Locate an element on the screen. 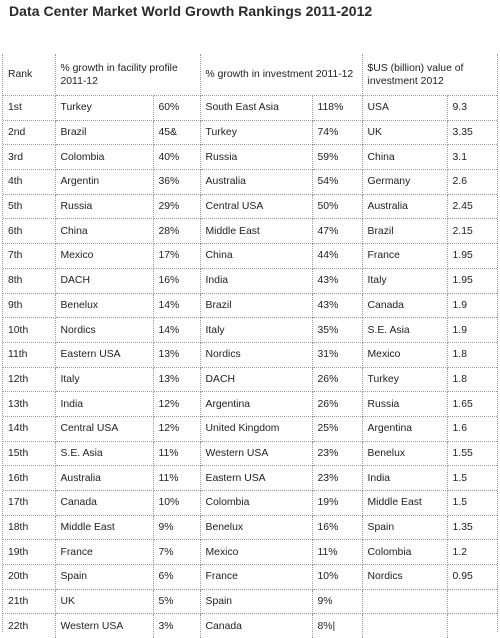 This screenshot has width=500, height=638. value-region-cell: India is located at coordinates (404, 478).